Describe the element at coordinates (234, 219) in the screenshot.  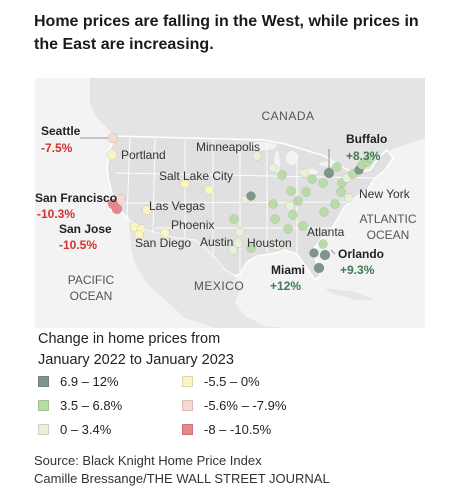
I see `dot-oklahoma-city` at that location.